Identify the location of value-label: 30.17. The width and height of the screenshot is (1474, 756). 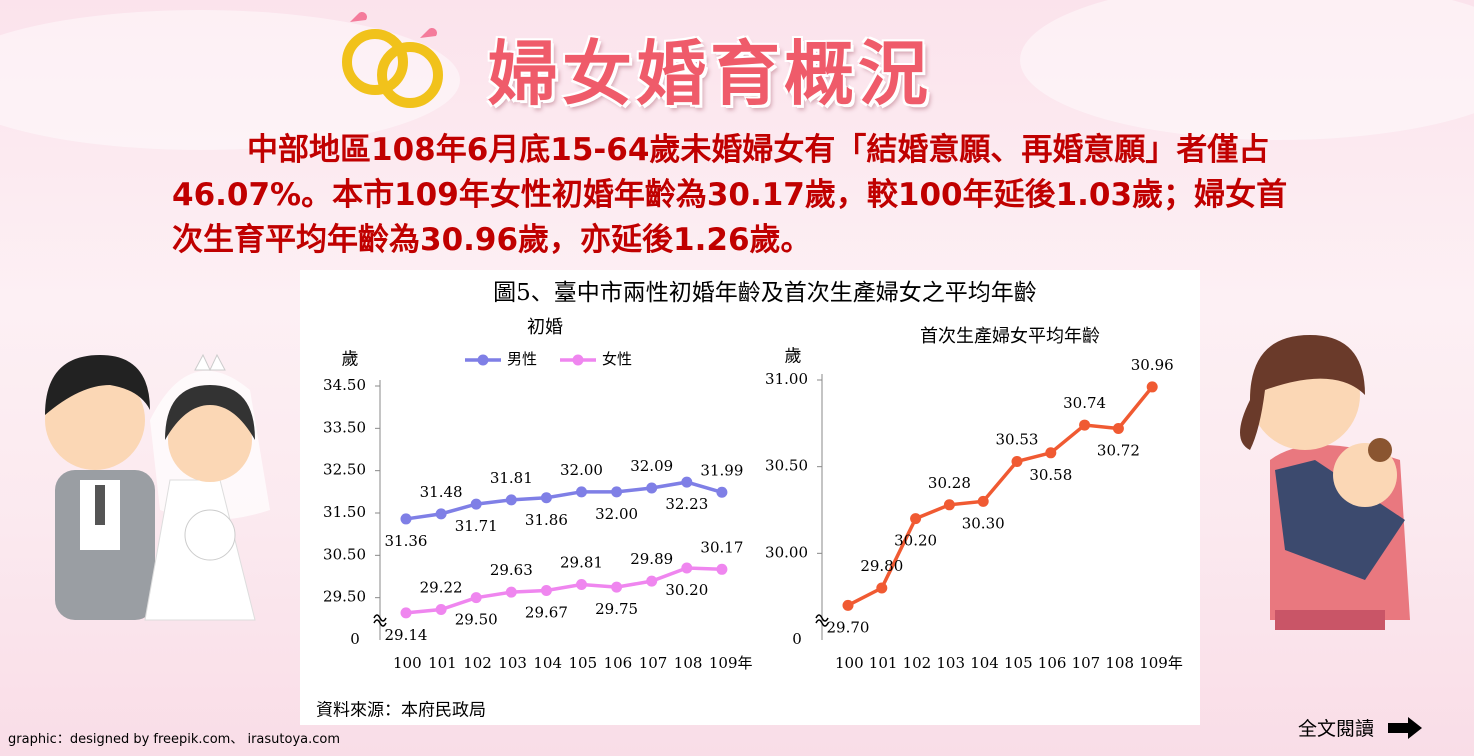
(721, 547).